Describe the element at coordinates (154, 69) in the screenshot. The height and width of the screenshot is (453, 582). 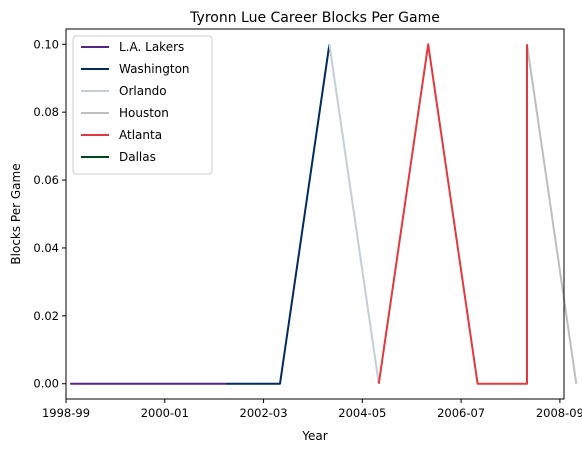
I see `legend-label: Washington` at that location.